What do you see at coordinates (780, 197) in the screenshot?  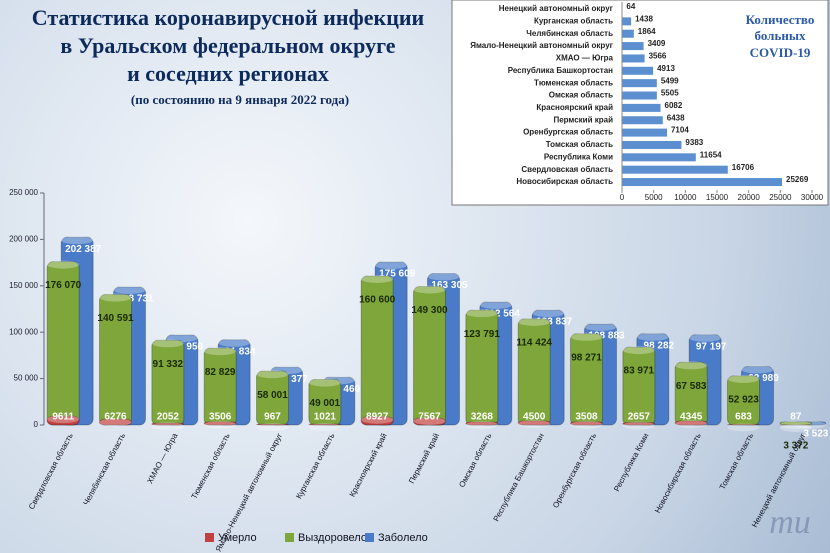 I see `x-tick-label: 25000` at bounding box center [780, 197].